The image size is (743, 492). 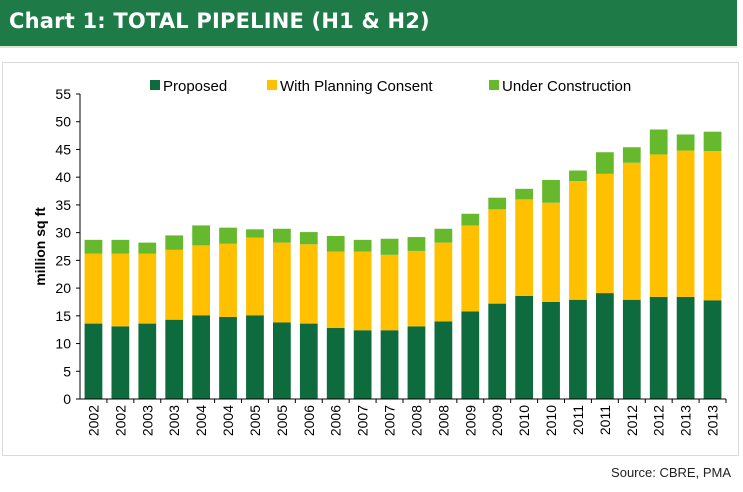 What do you see at coordinates (63, 344) in the screenshot?
I see `y-tick-label: 10` at bounding box center [63, 344].